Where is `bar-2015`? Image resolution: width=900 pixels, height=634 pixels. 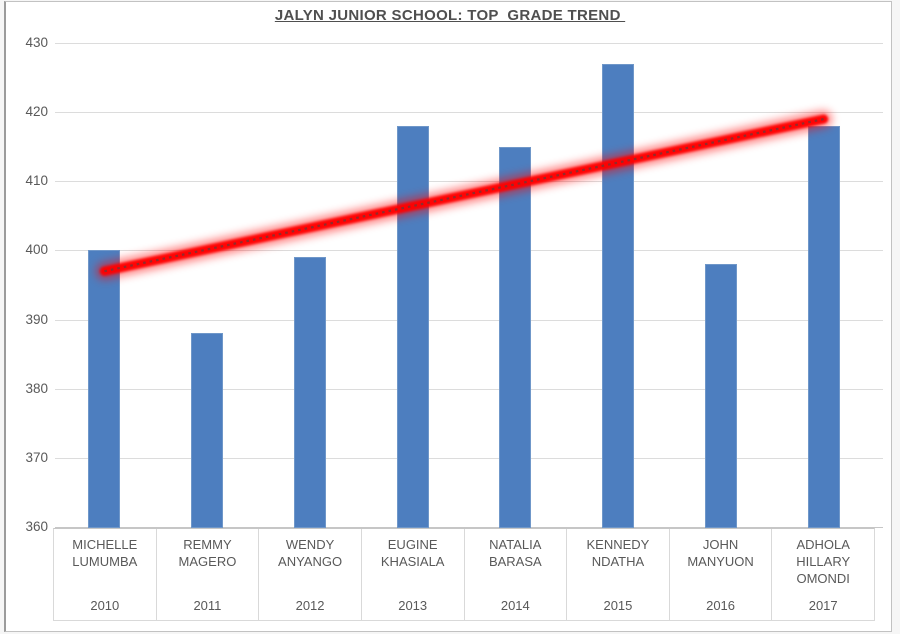
bar-2015 is located at coordinates (618, 295).